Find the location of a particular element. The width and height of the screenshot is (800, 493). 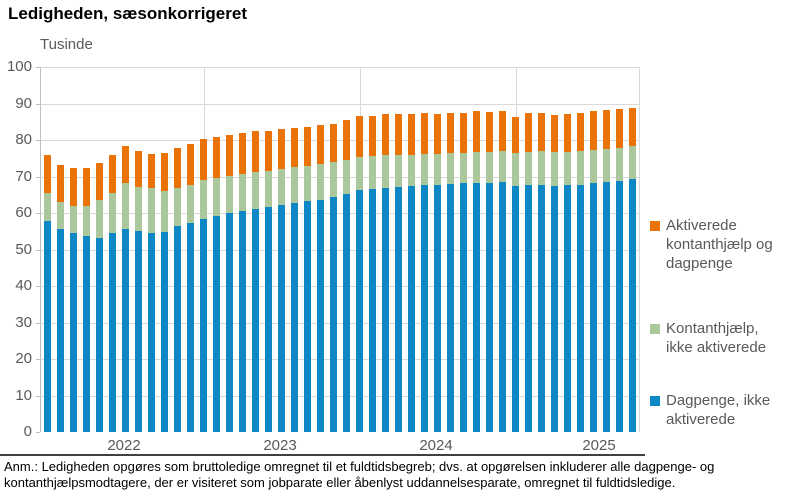

y-tick-label-0: 0 is located at coordinates (27, 431).